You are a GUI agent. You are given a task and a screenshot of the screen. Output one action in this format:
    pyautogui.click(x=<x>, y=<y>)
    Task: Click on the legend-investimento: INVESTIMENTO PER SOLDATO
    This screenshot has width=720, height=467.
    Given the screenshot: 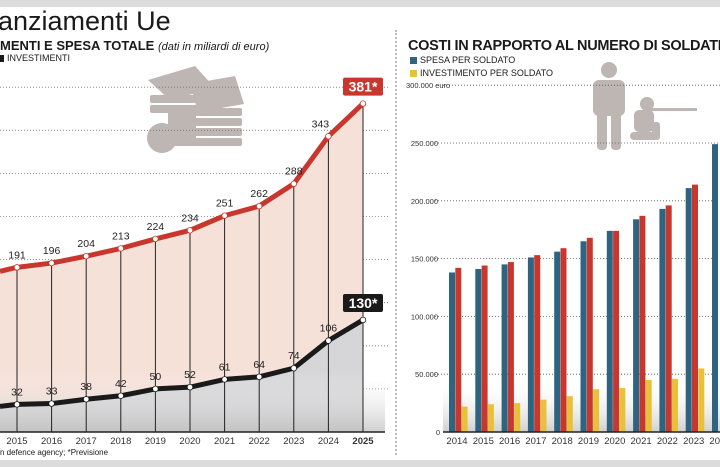 What is the action you would take?
    pyautogui.click(x=481, y=73)
    